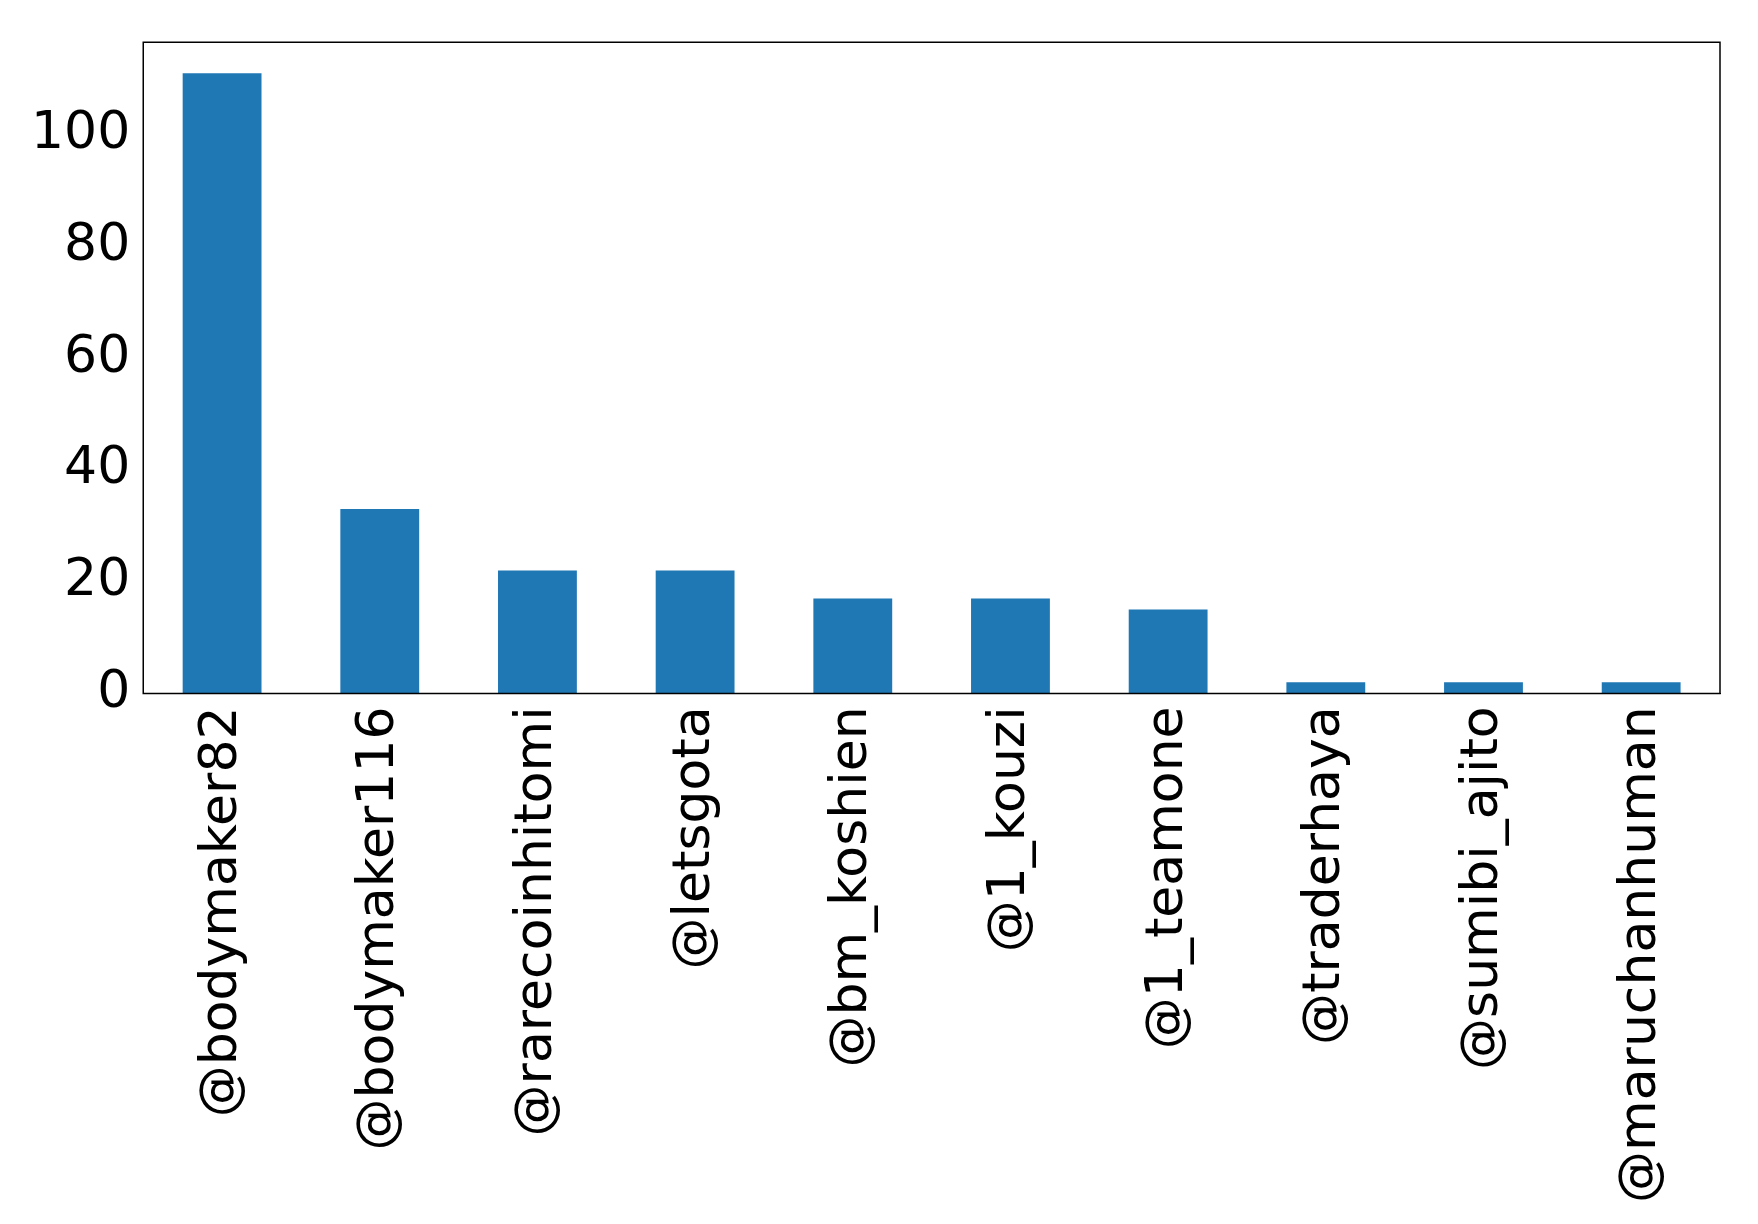  I want to click on y-tick-label: 80, so click(97, 241).